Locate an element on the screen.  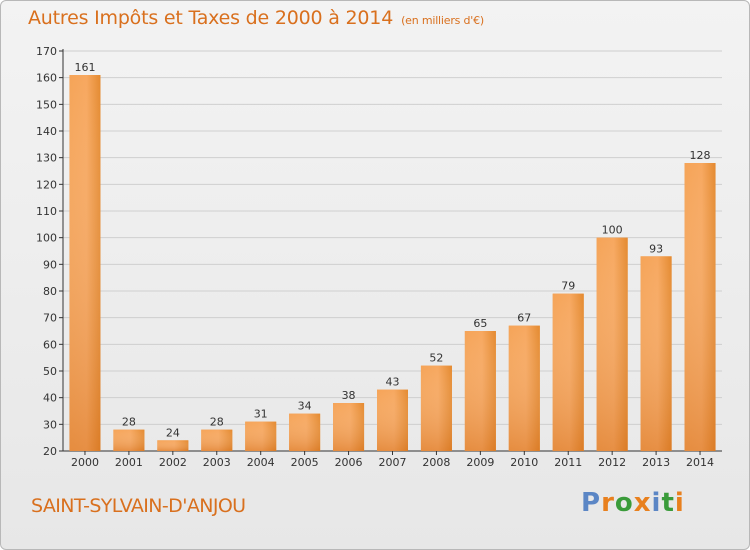
y-tick-label: 70 is located at coordinates (50, 318).